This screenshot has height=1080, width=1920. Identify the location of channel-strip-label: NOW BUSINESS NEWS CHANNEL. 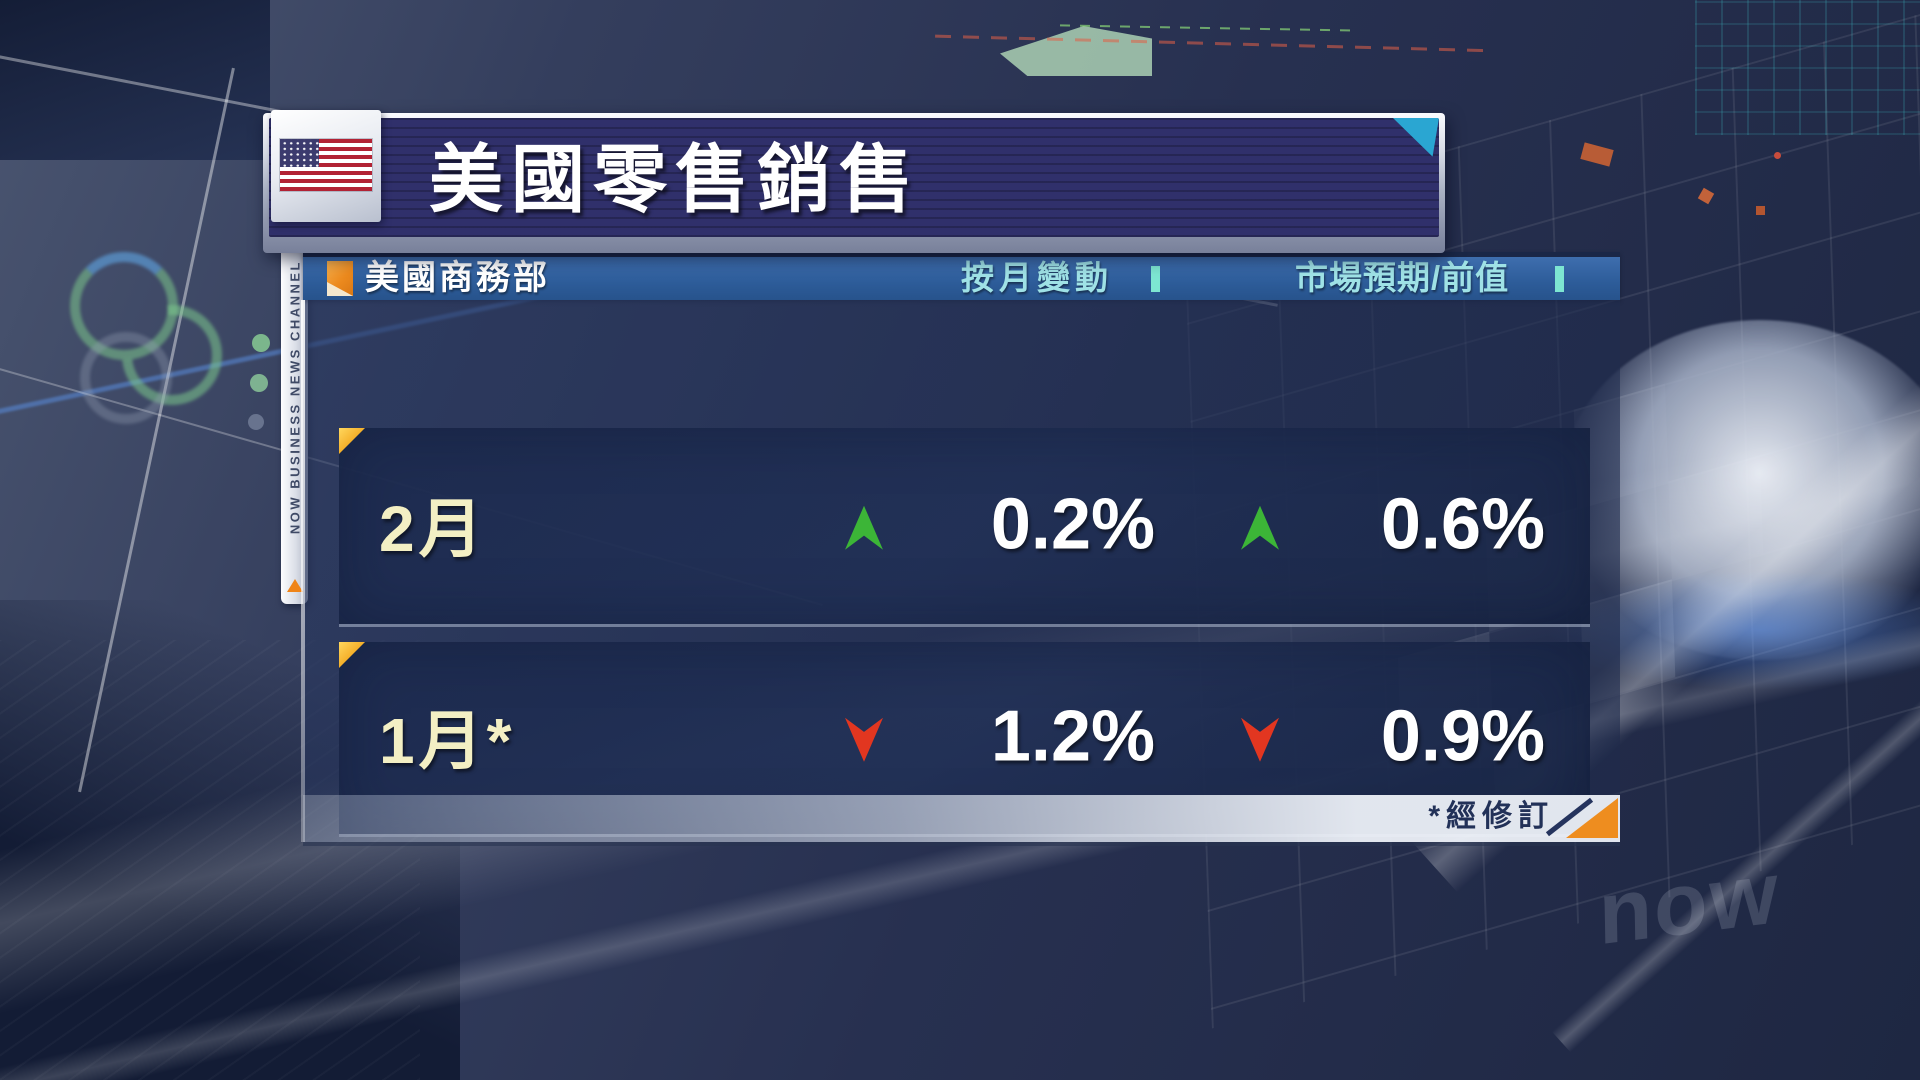
(294, 397).